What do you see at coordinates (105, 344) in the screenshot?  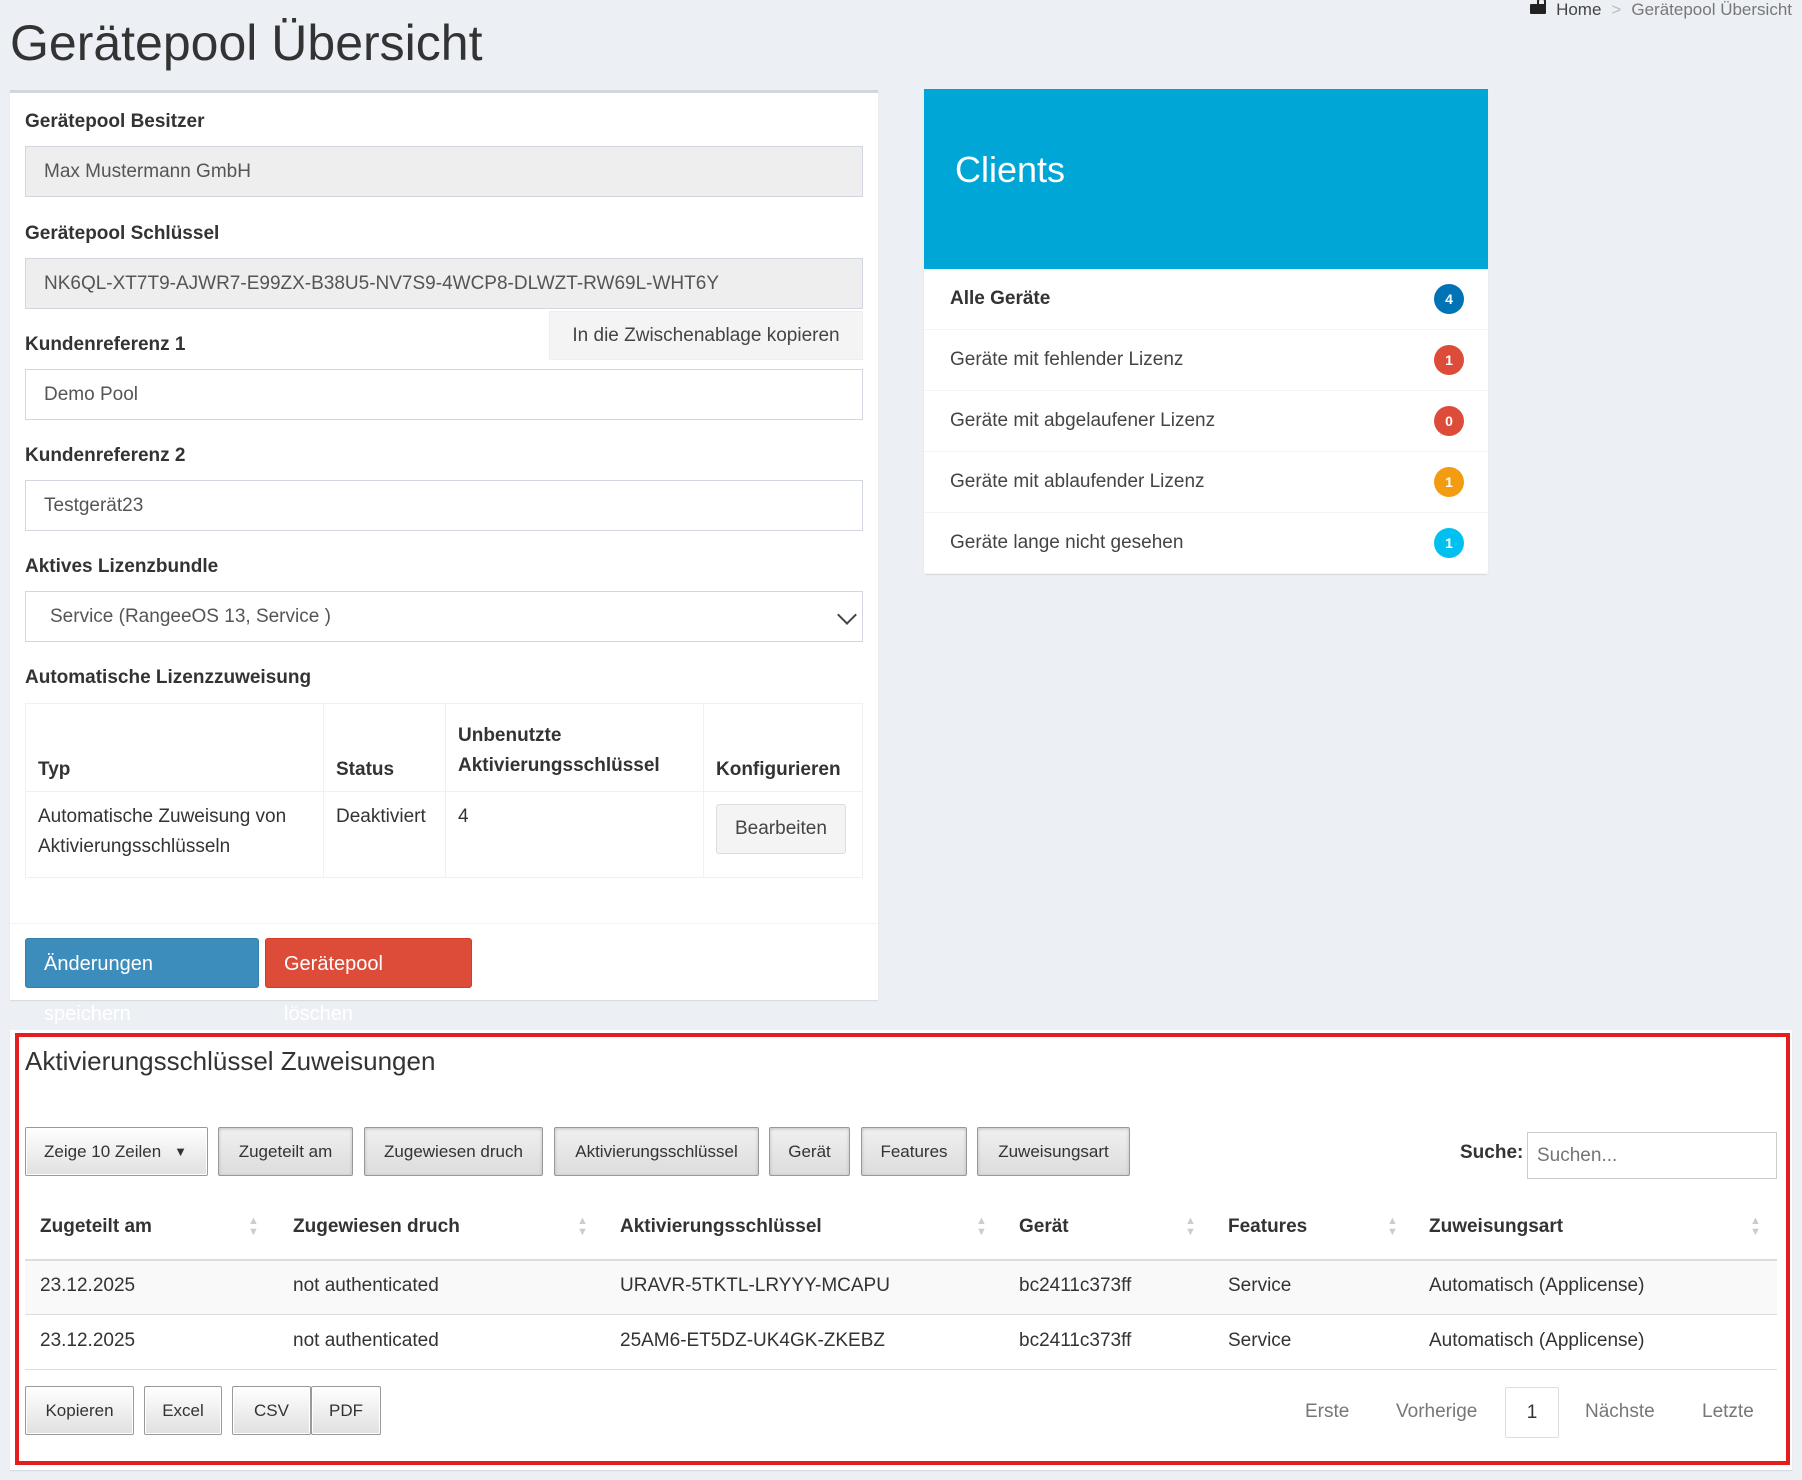 I see `ref1-label: Kundenreferenz 1` at bounding box center [105, 344].